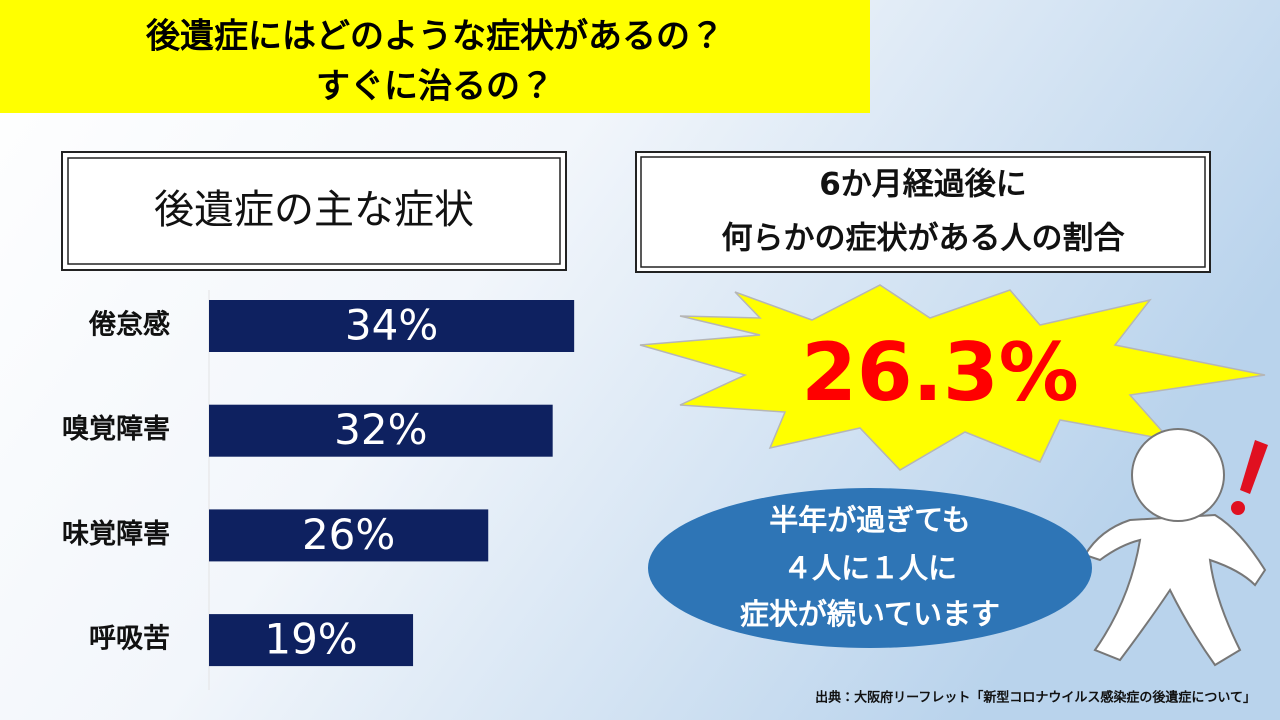 The image size is (1280, 720). I want to click on category-label: 味覚障害, so click(116, 534).